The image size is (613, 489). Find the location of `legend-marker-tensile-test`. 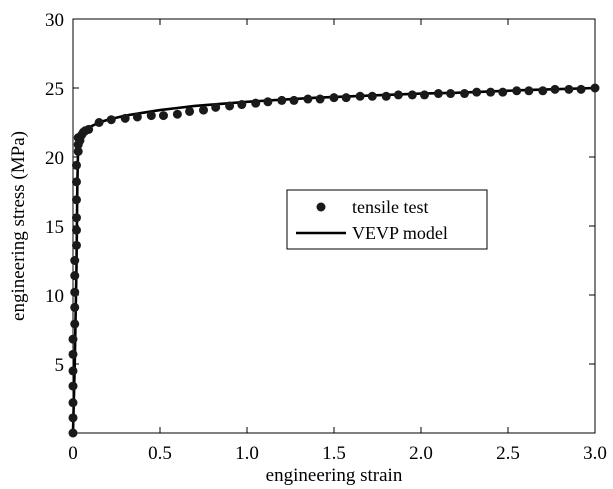

legend-marker-tensile-test is located at coordinates (321, 207).